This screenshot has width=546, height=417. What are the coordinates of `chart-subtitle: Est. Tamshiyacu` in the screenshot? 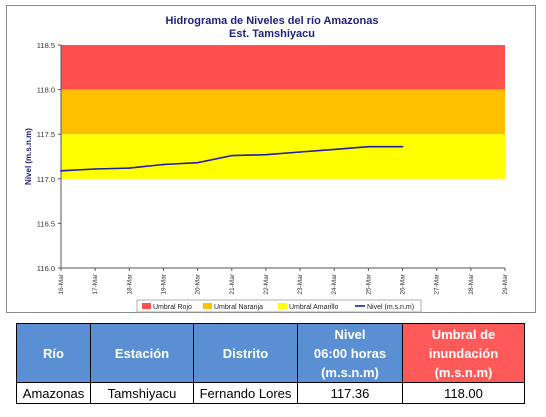 It's located at (272, 34).